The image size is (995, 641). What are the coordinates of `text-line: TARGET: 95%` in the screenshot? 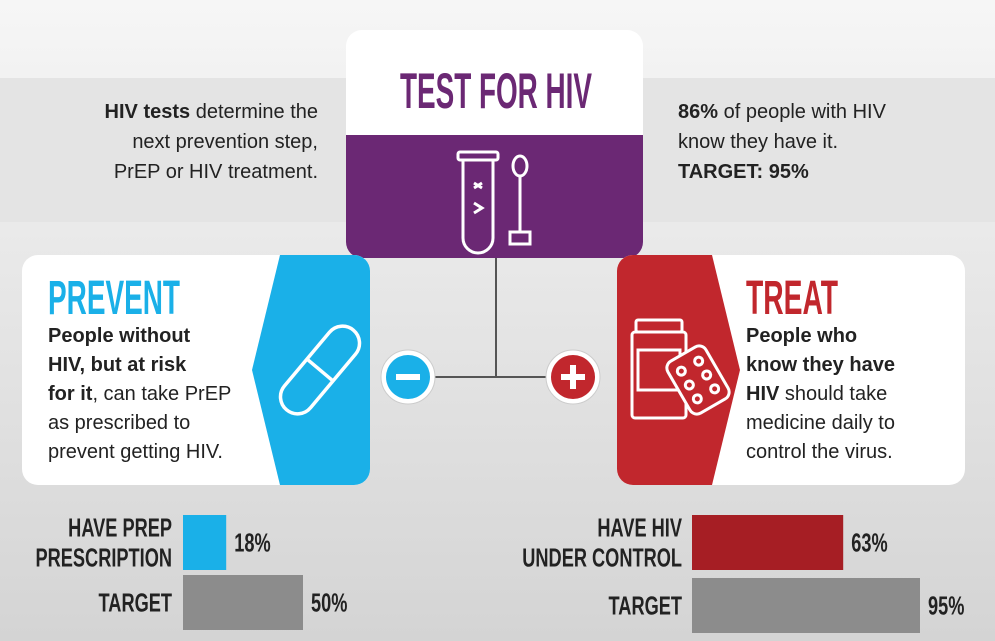 It's located at (743, 172).